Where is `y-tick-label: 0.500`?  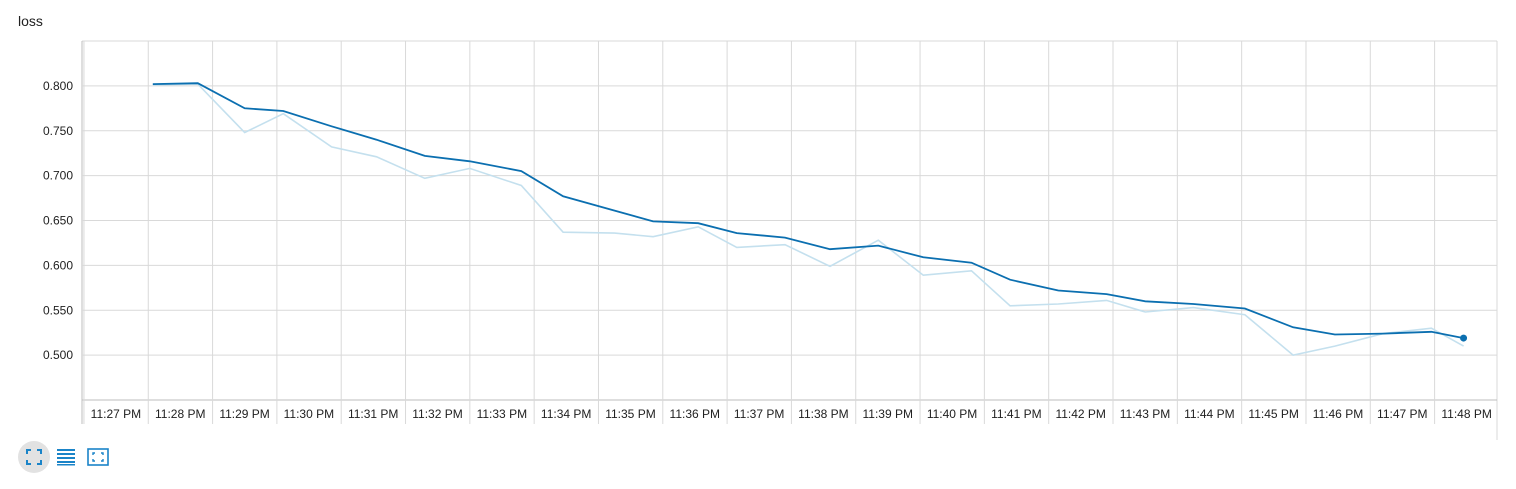
y-tick-label: 0.500 is located at coordinates (58, 355).